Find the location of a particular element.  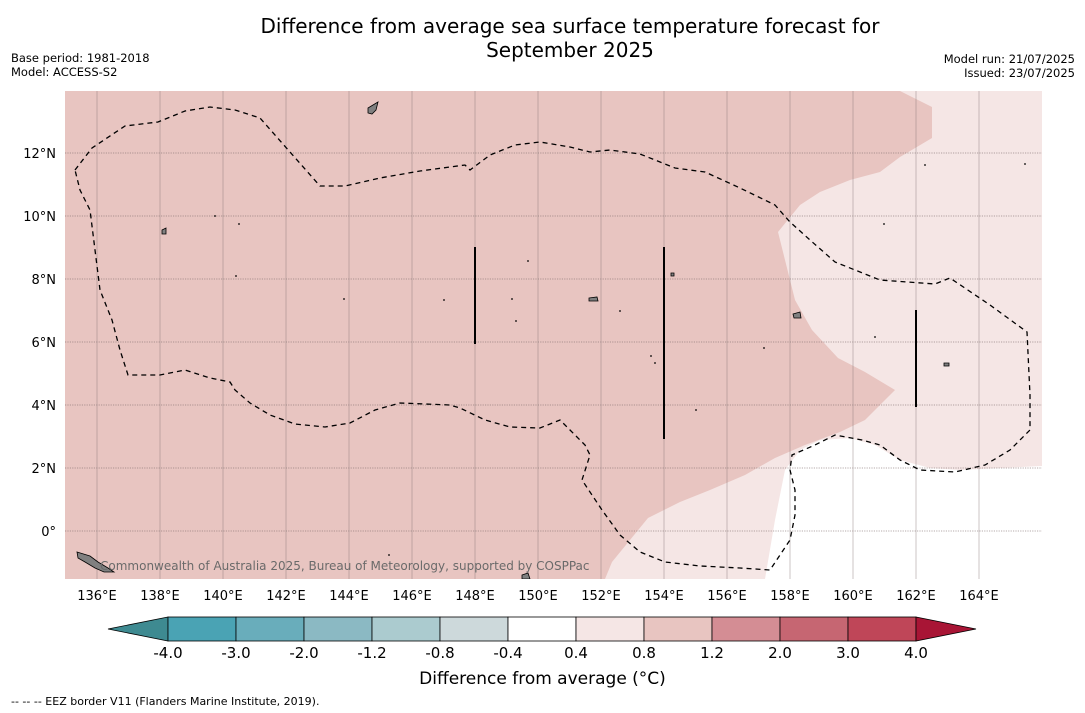

colorbar-tick-label: -1.2 is located at coordinates (371, 653).